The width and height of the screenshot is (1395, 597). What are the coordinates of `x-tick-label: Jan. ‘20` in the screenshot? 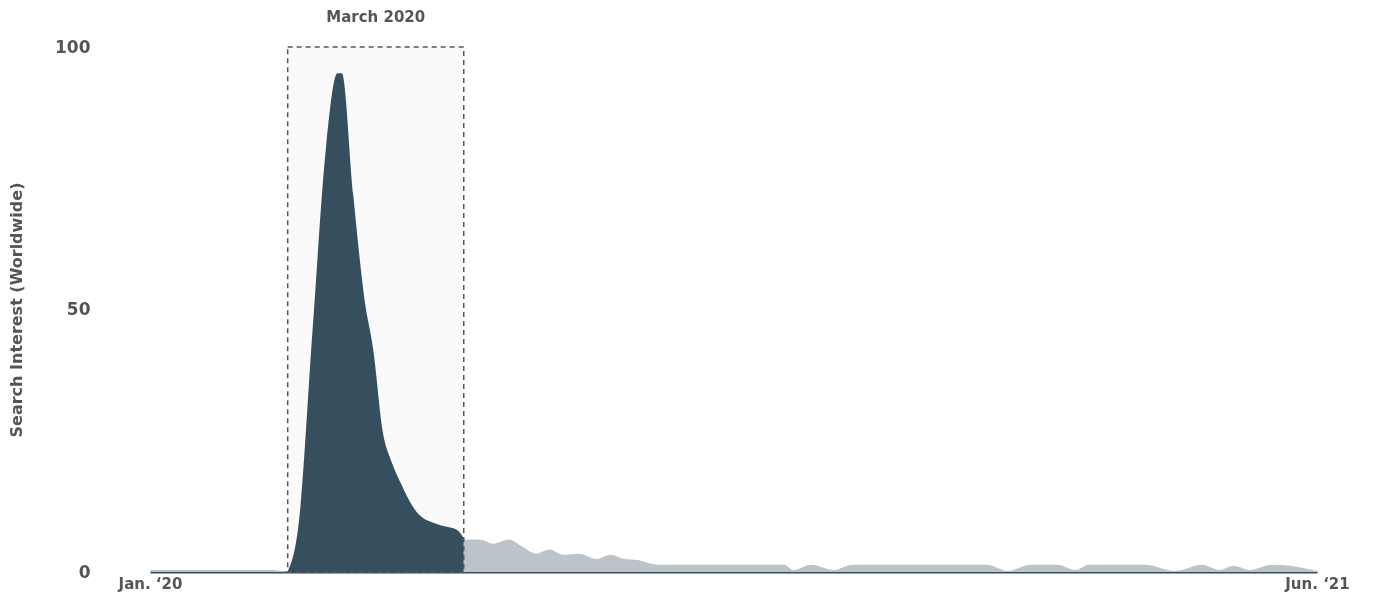 It's located at (150, 583).